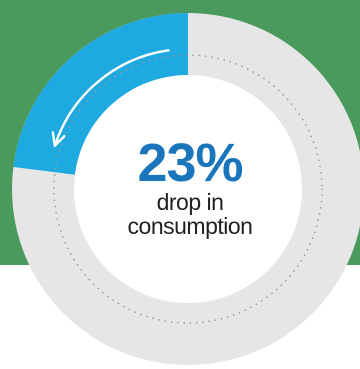  I want to click on arrow-head, so click(58, 139).